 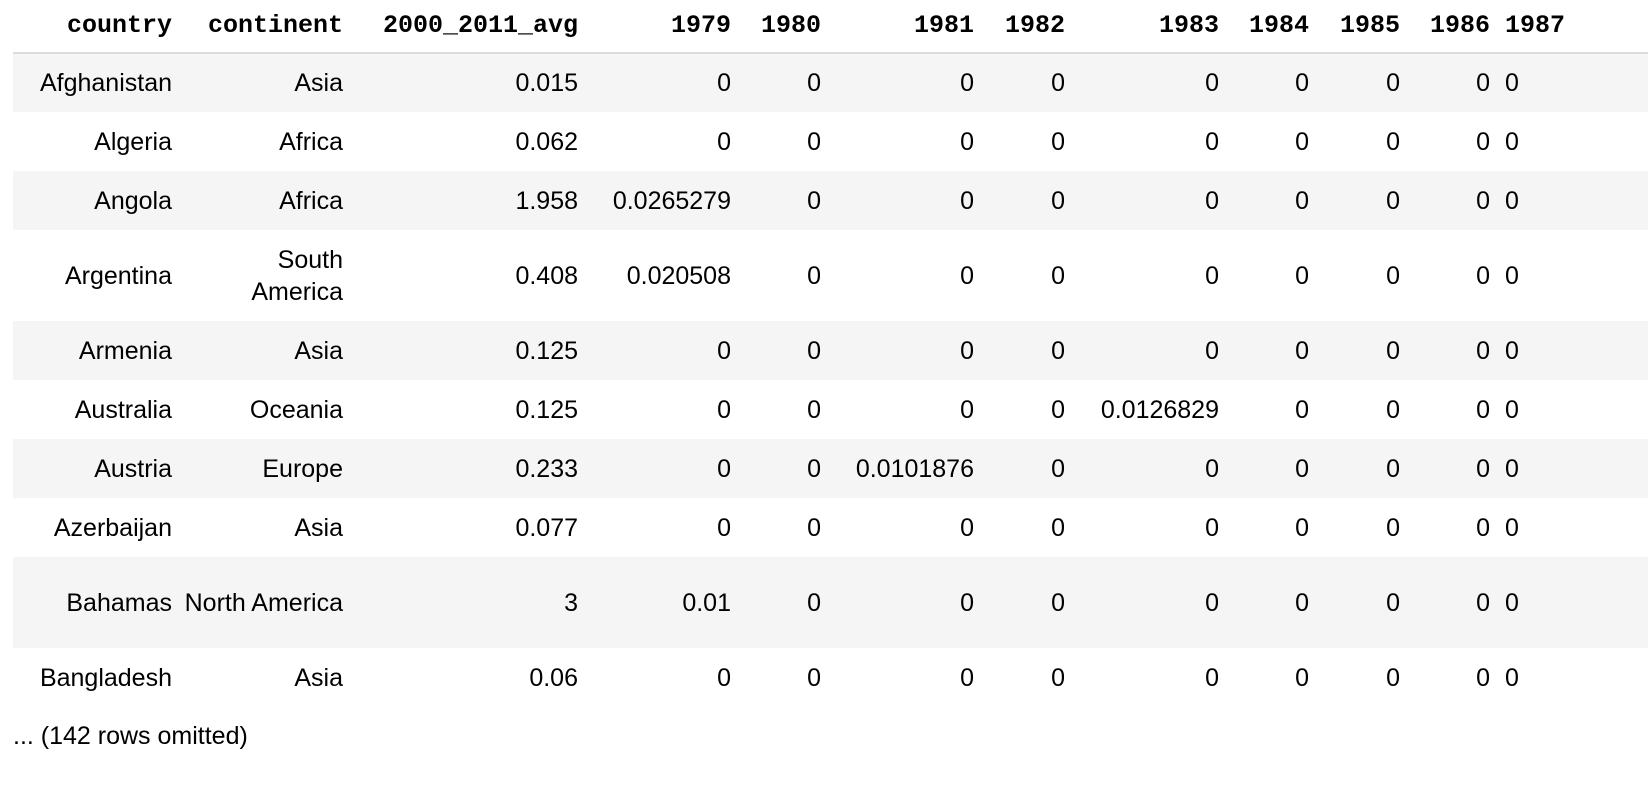 What do you see at coordinates (97, 350) in the screenshot?
I see `table-cell-country: Armenia` at bounding box center [97, 350].